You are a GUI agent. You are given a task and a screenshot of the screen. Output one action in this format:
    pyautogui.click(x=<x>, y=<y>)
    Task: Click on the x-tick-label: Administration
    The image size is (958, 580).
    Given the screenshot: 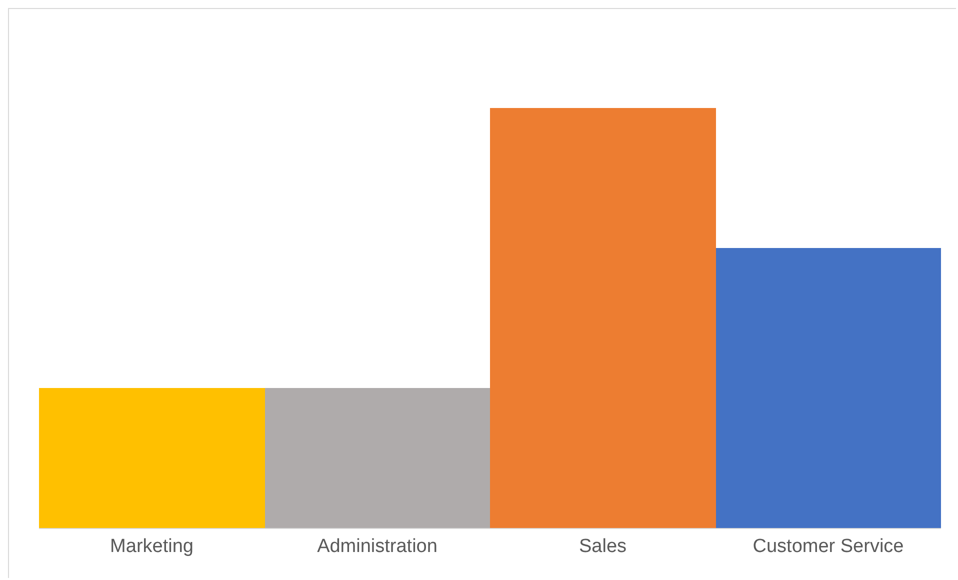 What is the action you would take?
    pyautogui.click(x=377, y=546)
    